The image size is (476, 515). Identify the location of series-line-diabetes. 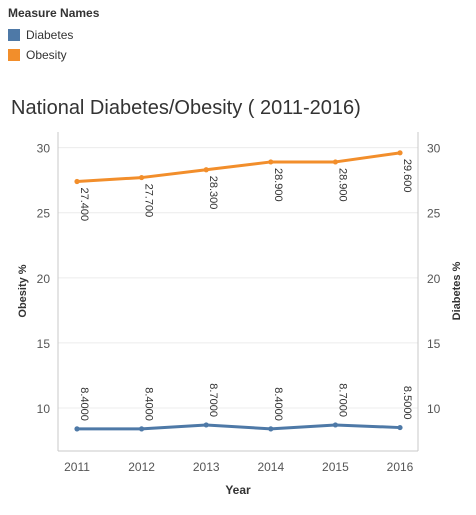
(238, 427).